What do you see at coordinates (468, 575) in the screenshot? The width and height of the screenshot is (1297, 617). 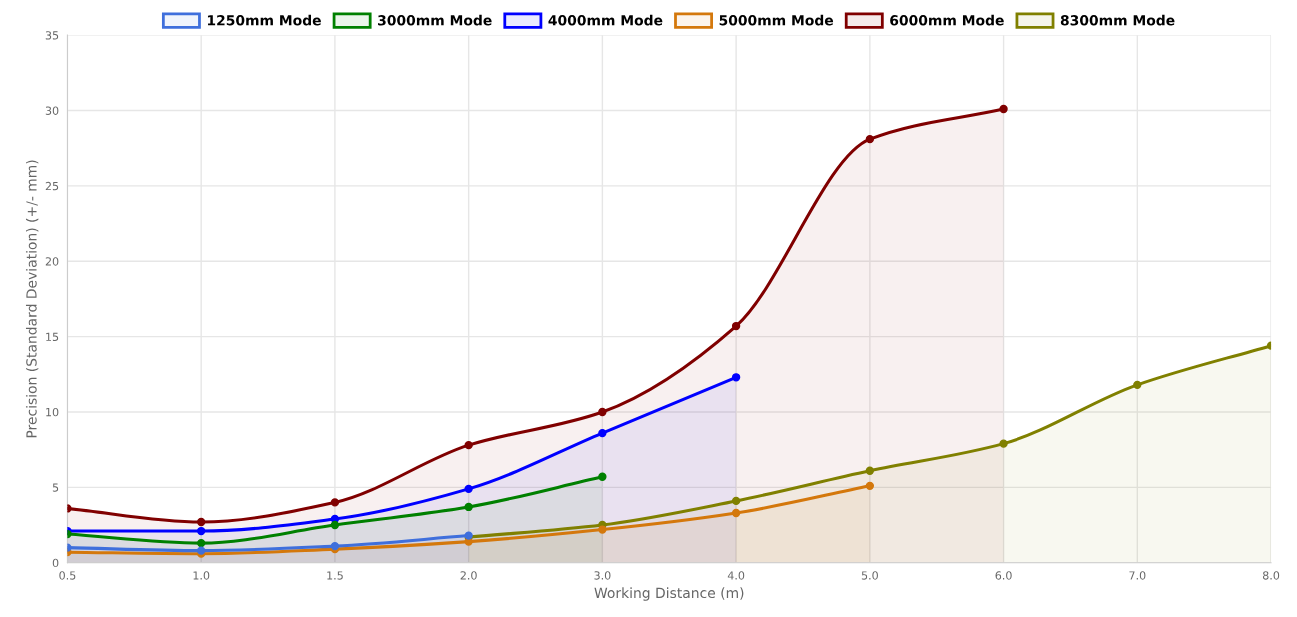 I see `x-tick-label: 2.0` at bounding box center [468, 575].